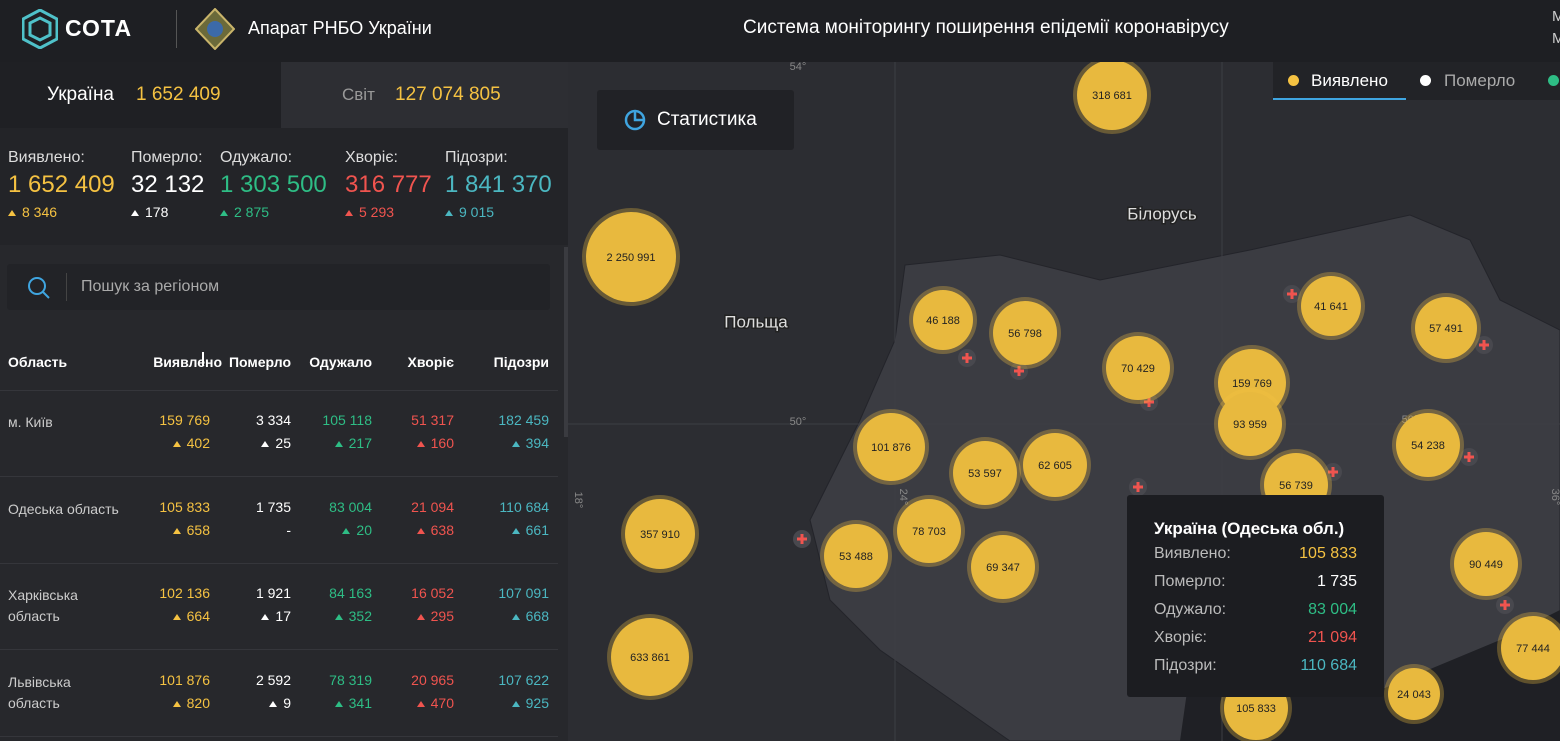 This screenshot has width=1560, height=741. I want to click on column-header: Підозри, so click(521, 362).